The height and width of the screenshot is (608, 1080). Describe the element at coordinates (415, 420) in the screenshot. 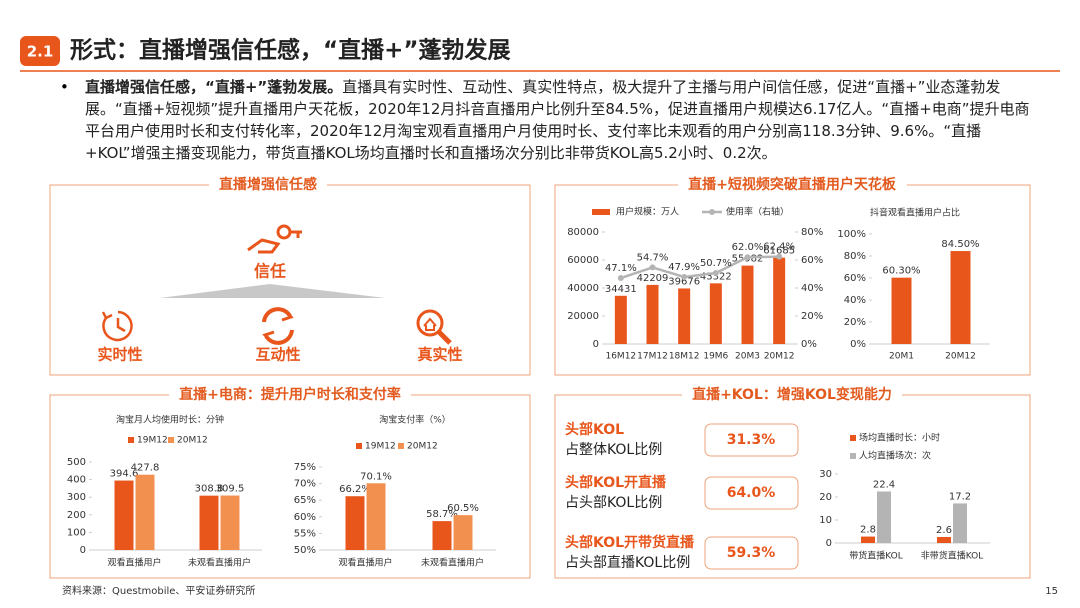

I see `chart-title: 淘宝支付率（%）` at that location.